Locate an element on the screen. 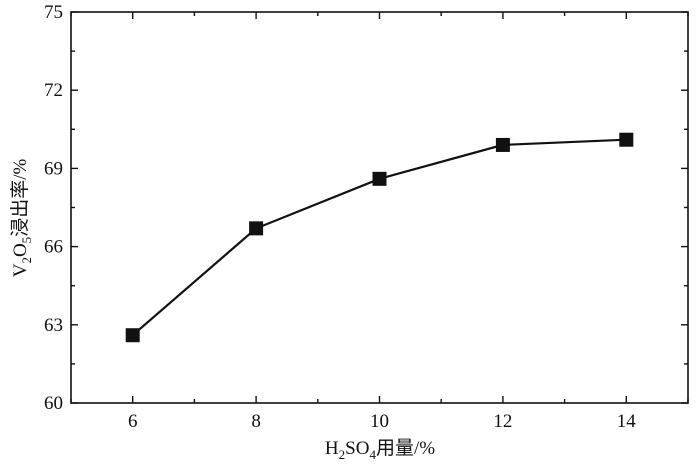 This screenshot has height=466, width=700. x-tick-label: 14 is located at coordinates (627, 421).